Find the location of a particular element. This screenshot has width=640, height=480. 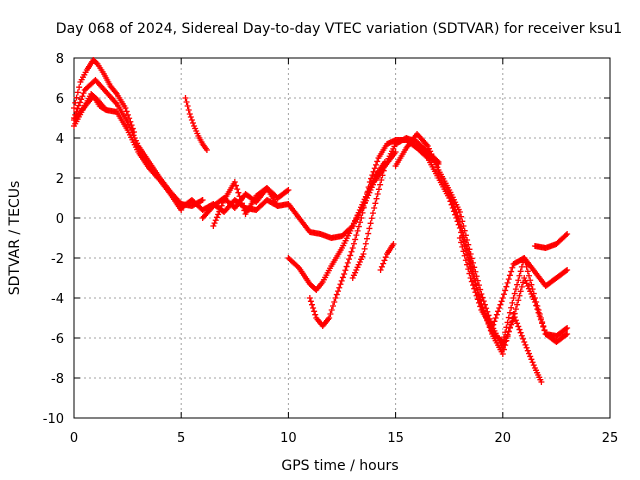

y-tick-label: 0 is located at coordinates (60, 219).